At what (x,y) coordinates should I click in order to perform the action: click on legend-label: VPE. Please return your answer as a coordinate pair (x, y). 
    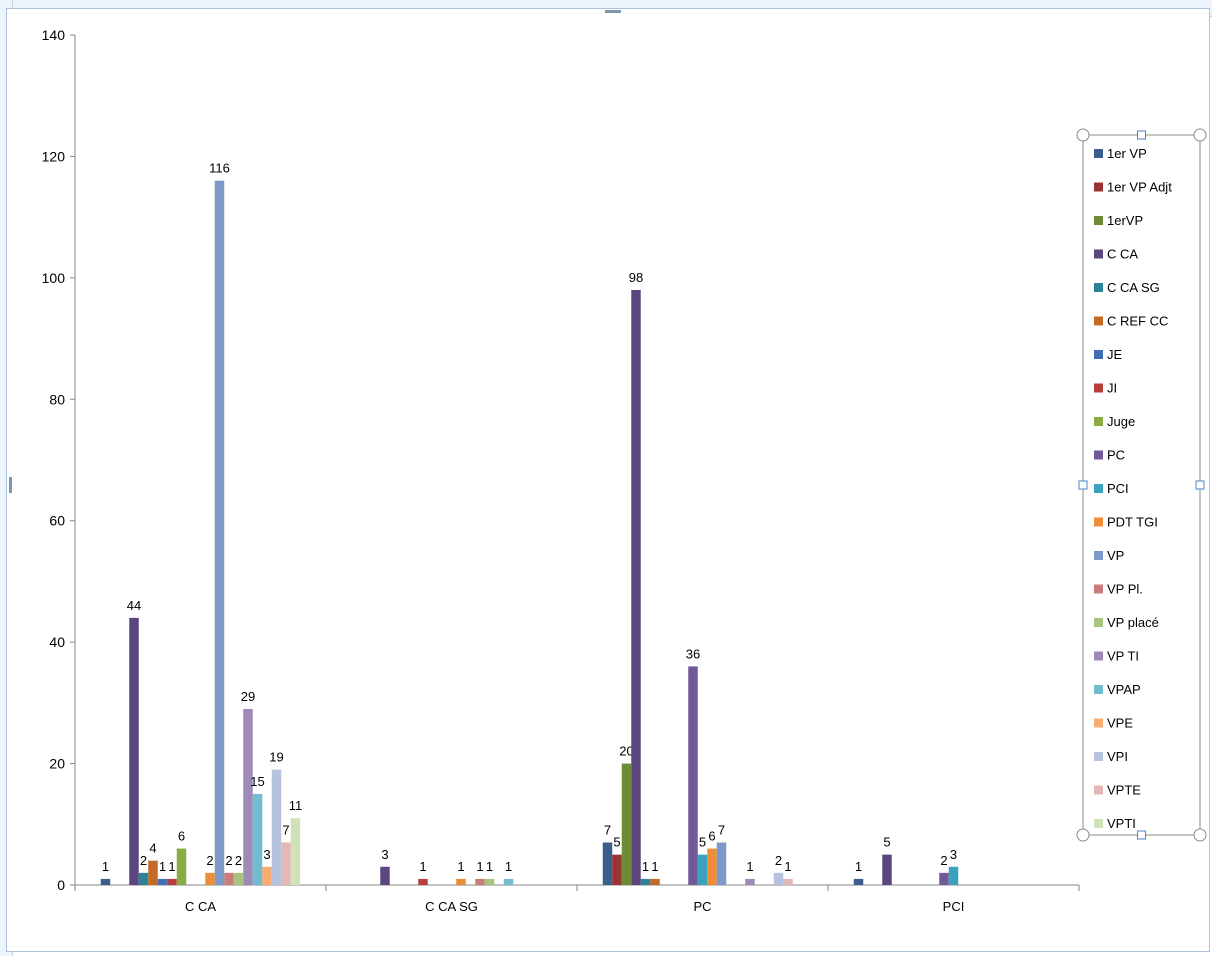
    Looking at the image, I should click on (1120, 723).